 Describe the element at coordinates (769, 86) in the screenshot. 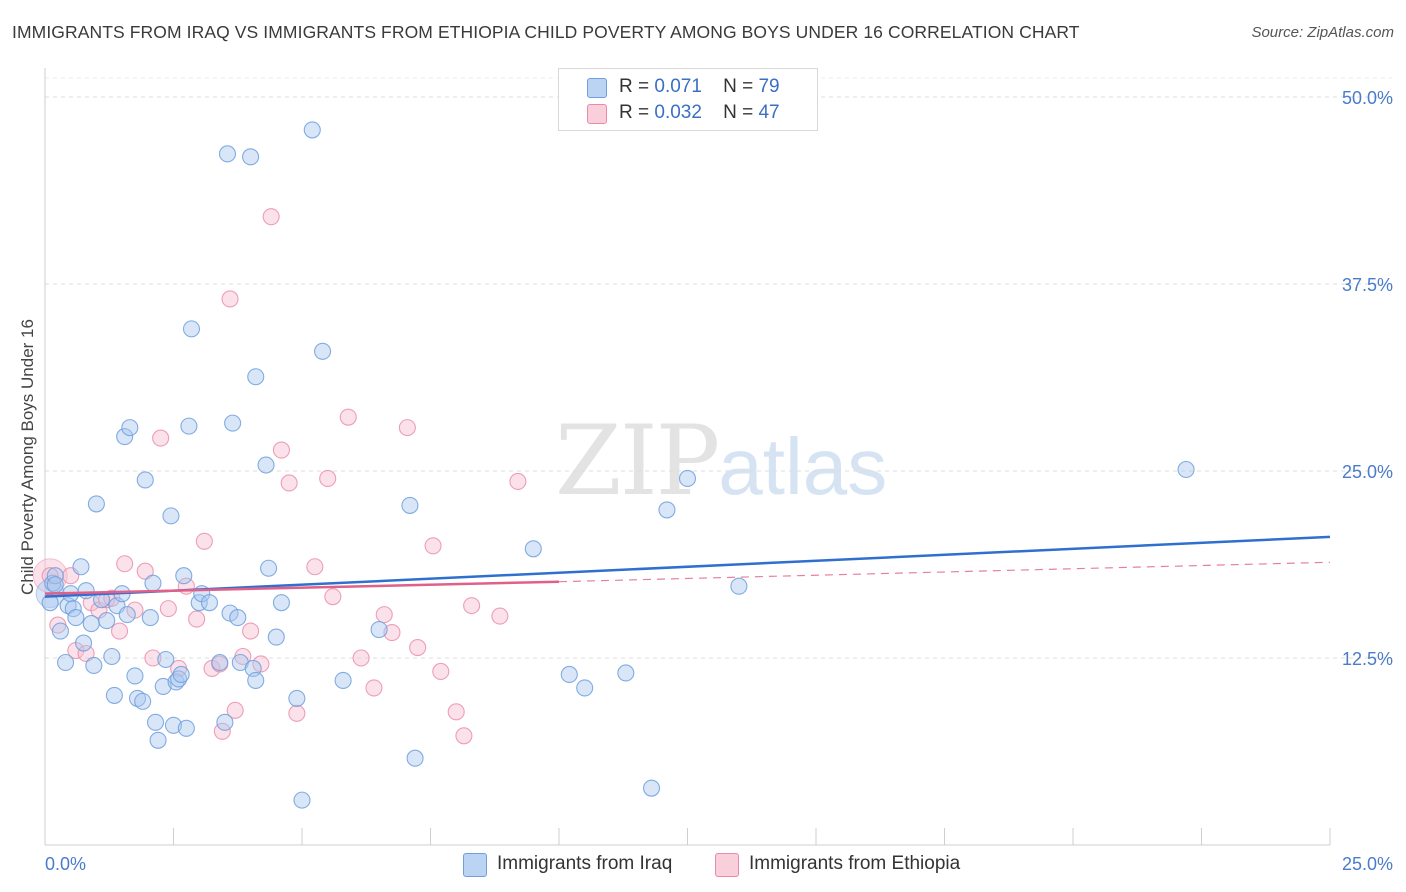

I see `legend-n-iraq: 79` at that location.